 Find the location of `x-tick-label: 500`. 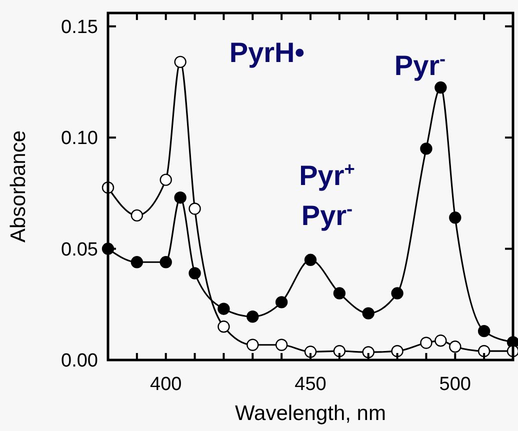

x-tick-label: 500 is located at coordinates (455, 384).